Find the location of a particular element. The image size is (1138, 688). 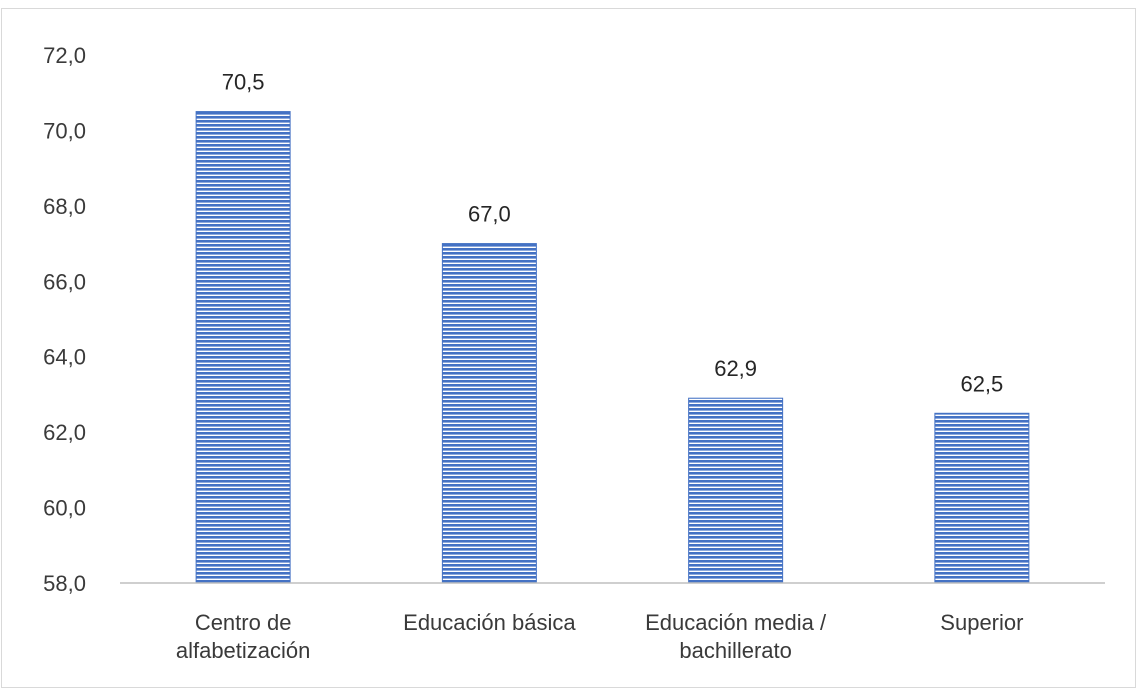

x-tick-label: Educación media / bachillerato is located at coordinates (736, 636).